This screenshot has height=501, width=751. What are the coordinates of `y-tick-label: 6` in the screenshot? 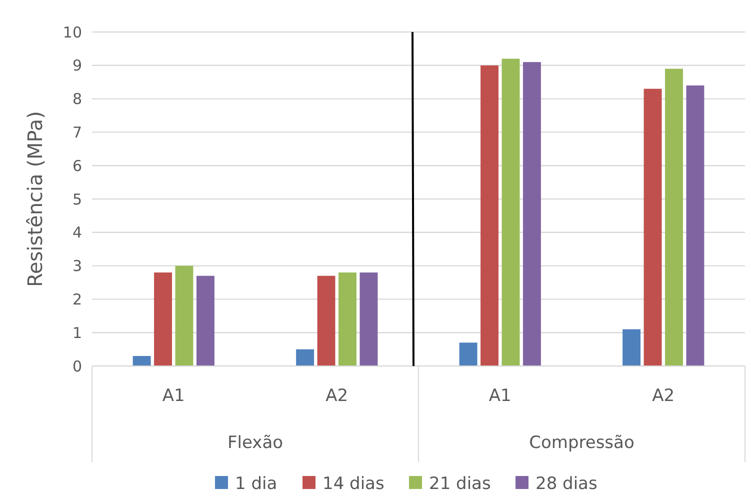 It's located at (77, 165).